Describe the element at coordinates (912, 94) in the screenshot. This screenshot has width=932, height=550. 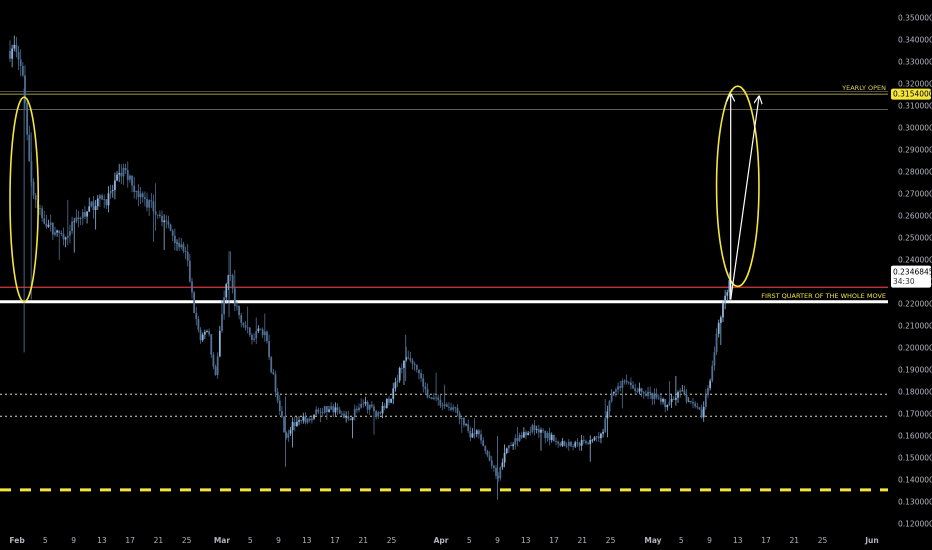
I see `yearly-open-price-text: 0.3154000` at that location.